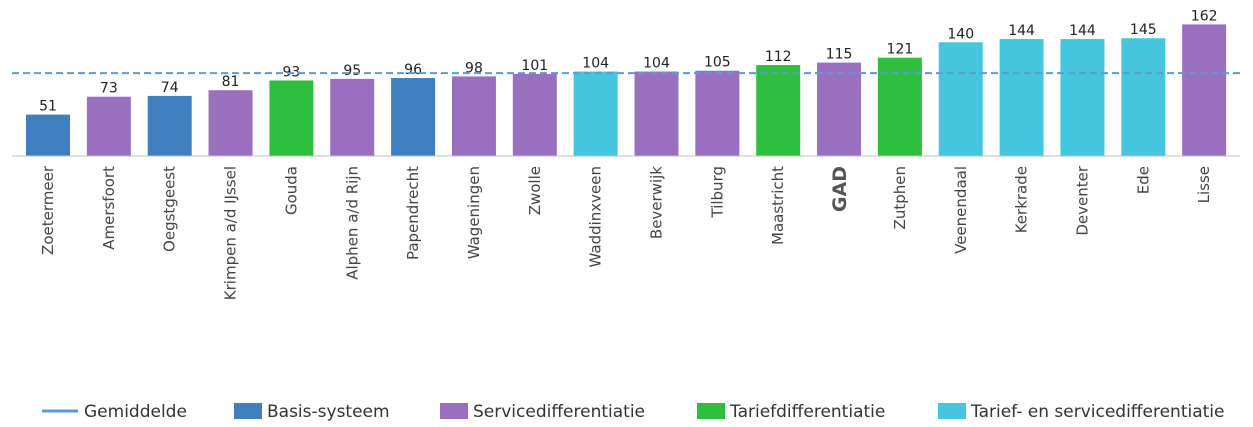 This screenshot has width=1253, height=427. I want to click on bar-wageningen, so click(473, 116).